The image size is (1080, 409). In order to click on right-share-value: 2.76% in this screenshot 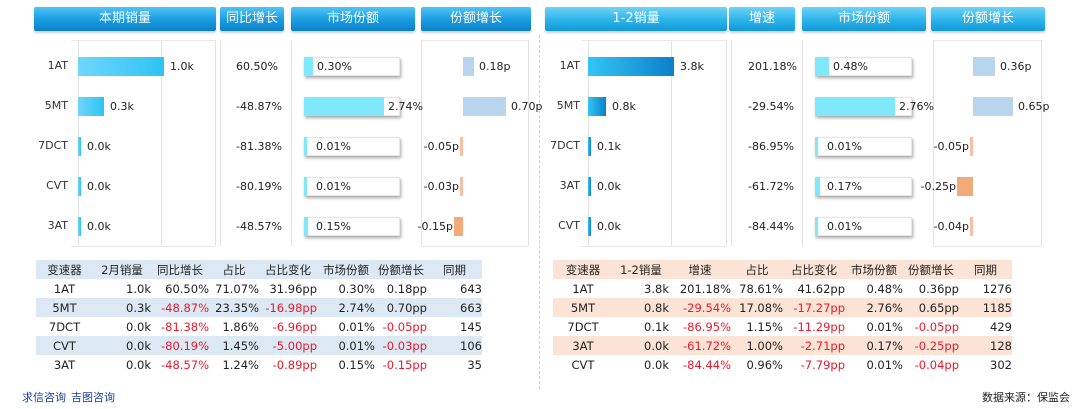, I will do `click(916, 106)`.